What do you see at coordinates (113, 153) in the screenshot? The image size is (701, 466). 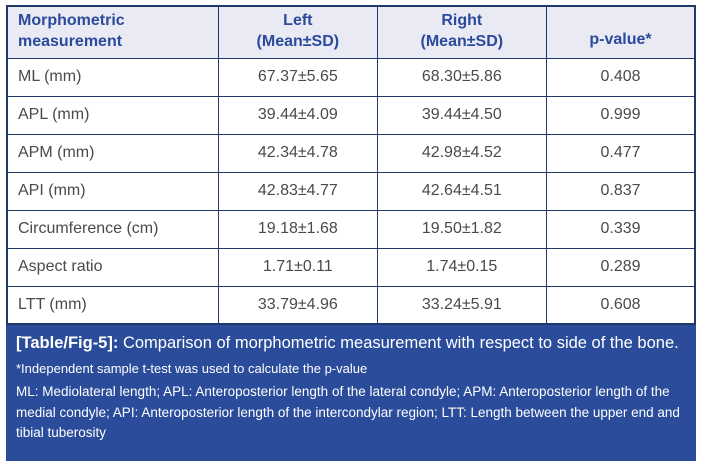 I see `measurement-label: APM (mm)` at bounding box center [113, 153].